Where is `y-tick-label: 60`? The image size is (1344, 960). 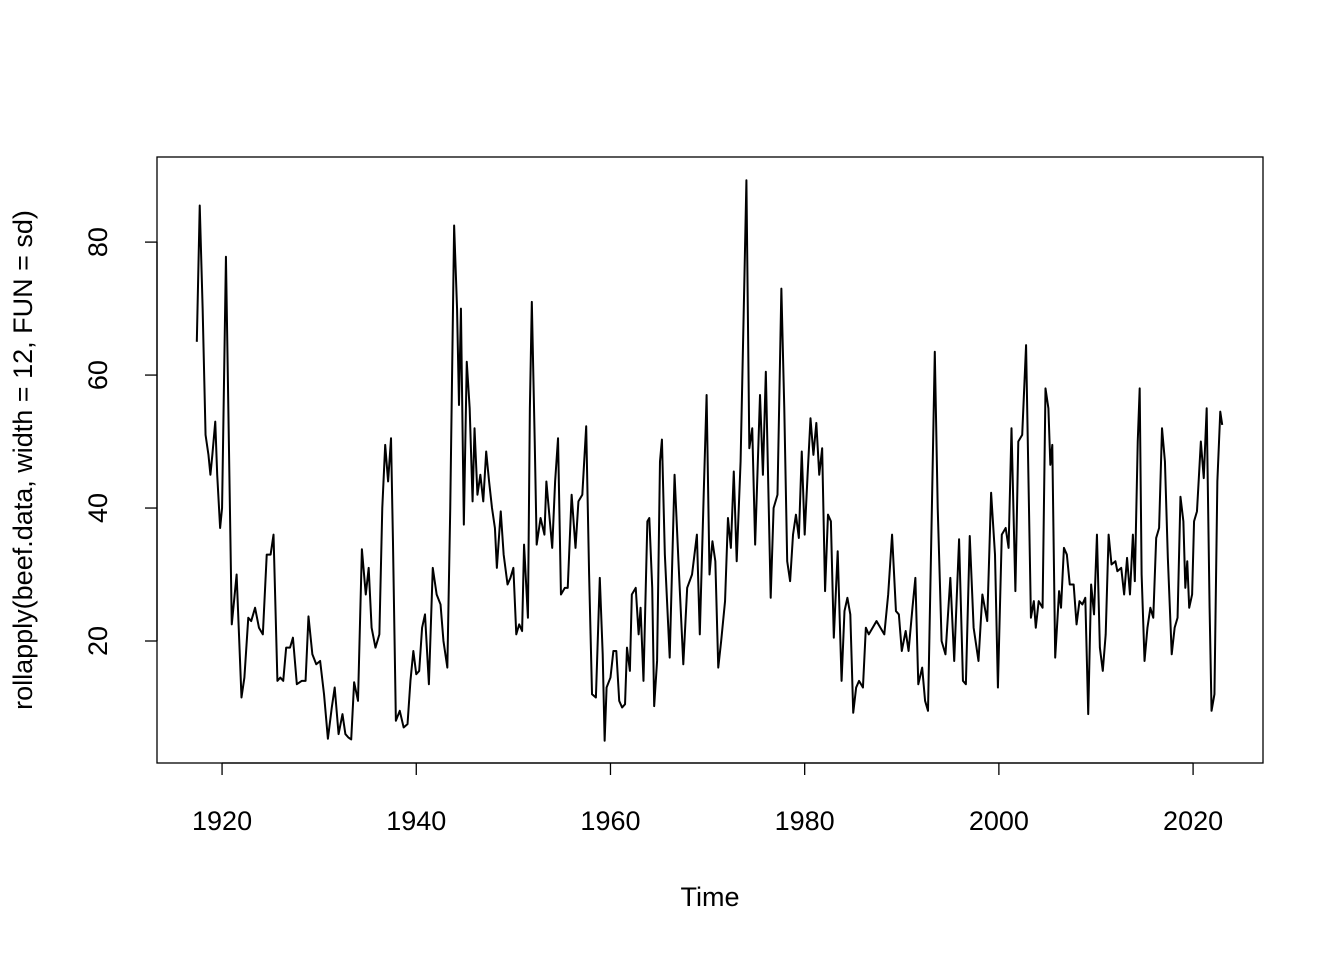
y-tick-label: 60 is located at coordinates (98, 375).